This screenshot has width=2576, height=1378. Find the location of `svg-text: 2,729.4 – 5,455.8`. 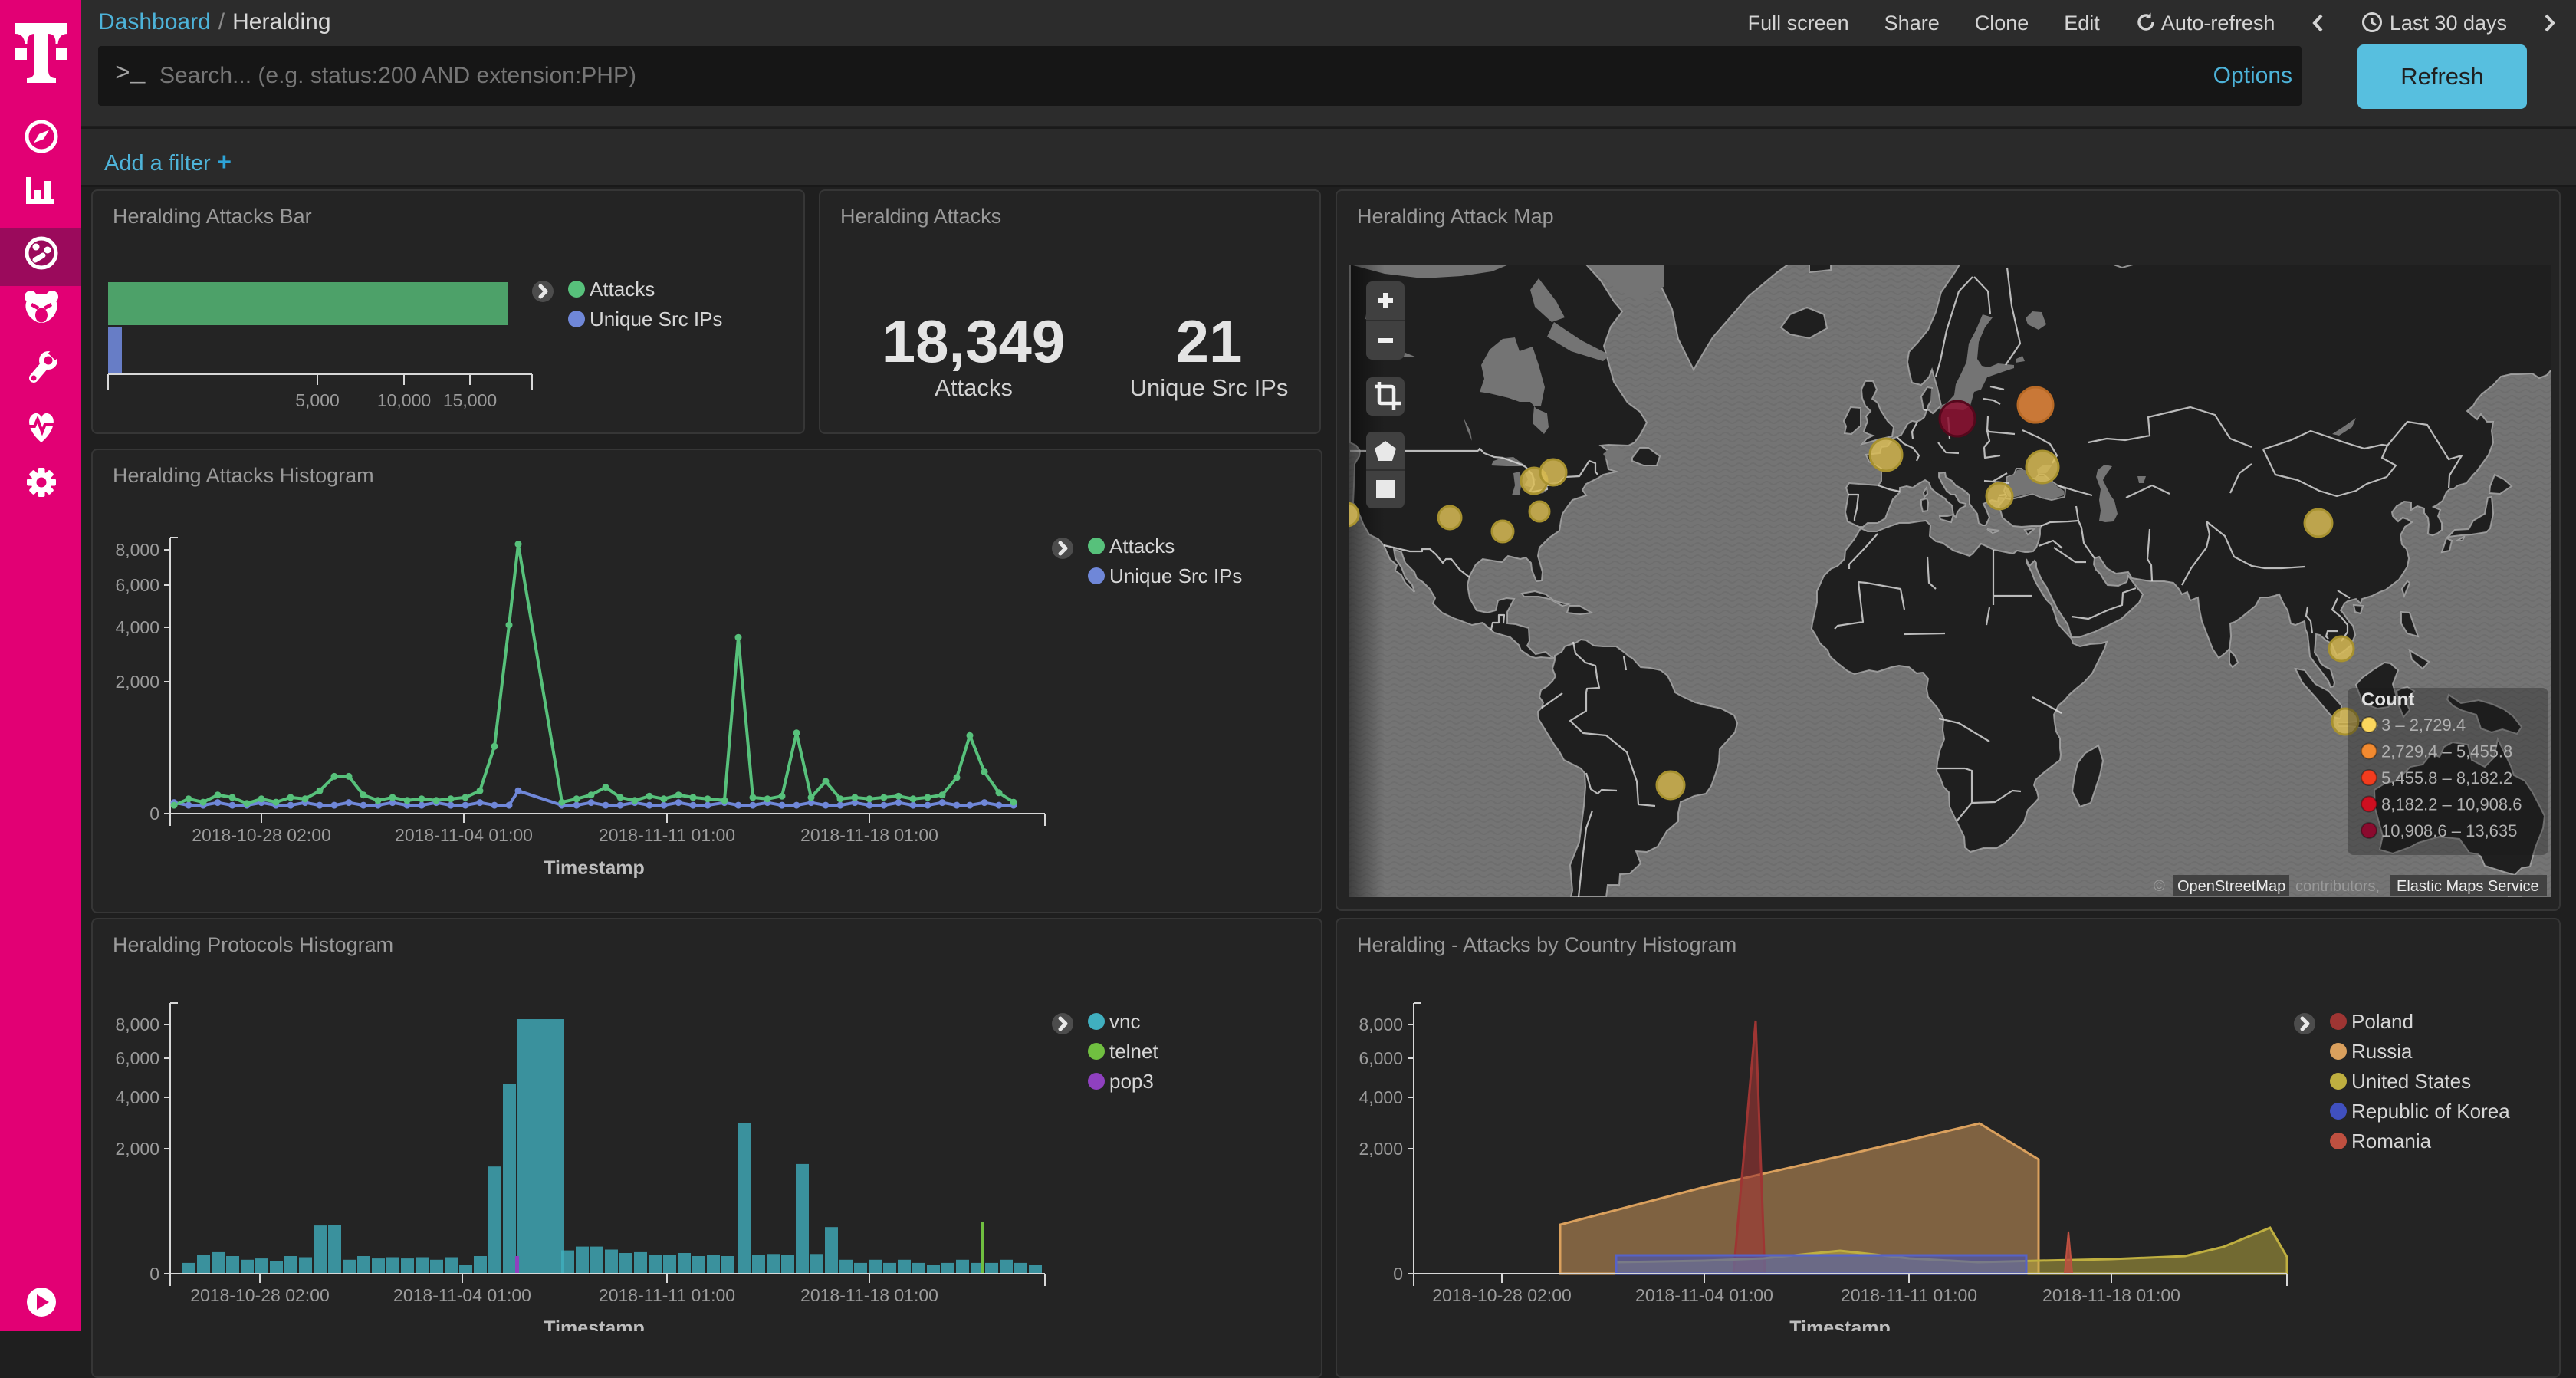

svg-text: 2,729.4 – 5,455.8 is located at coordinates (2446, 751).